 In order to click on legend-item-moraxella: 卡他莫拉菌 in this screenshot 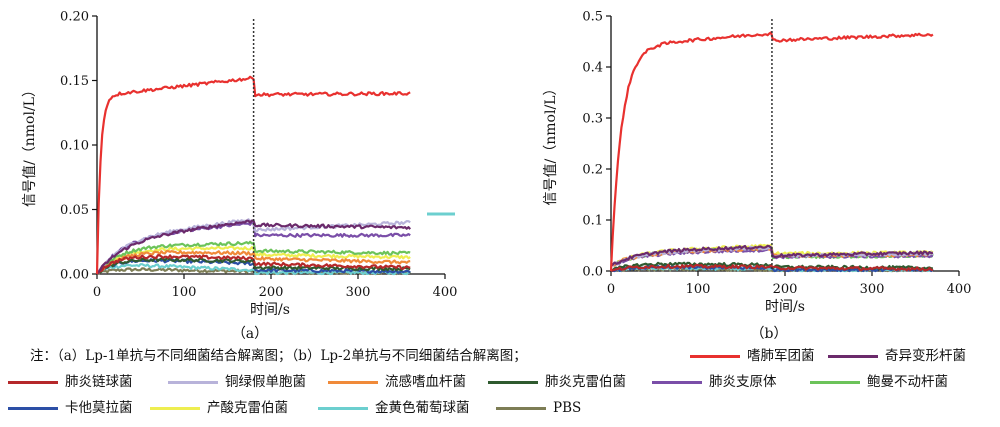, I will do `click(70, 408)`.